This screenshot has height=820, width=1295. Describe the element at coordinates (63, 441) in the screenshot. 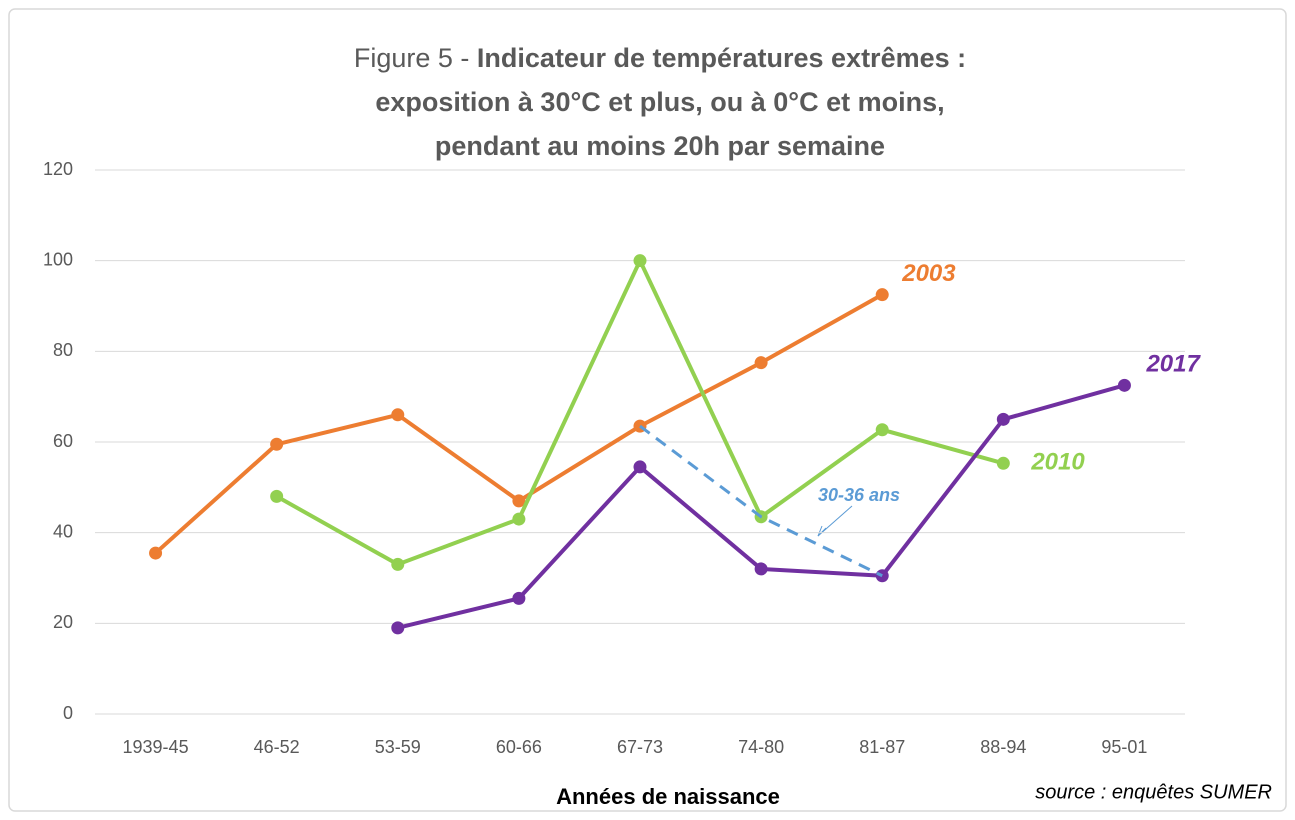

I see `y-tick-label: 60` at that location.